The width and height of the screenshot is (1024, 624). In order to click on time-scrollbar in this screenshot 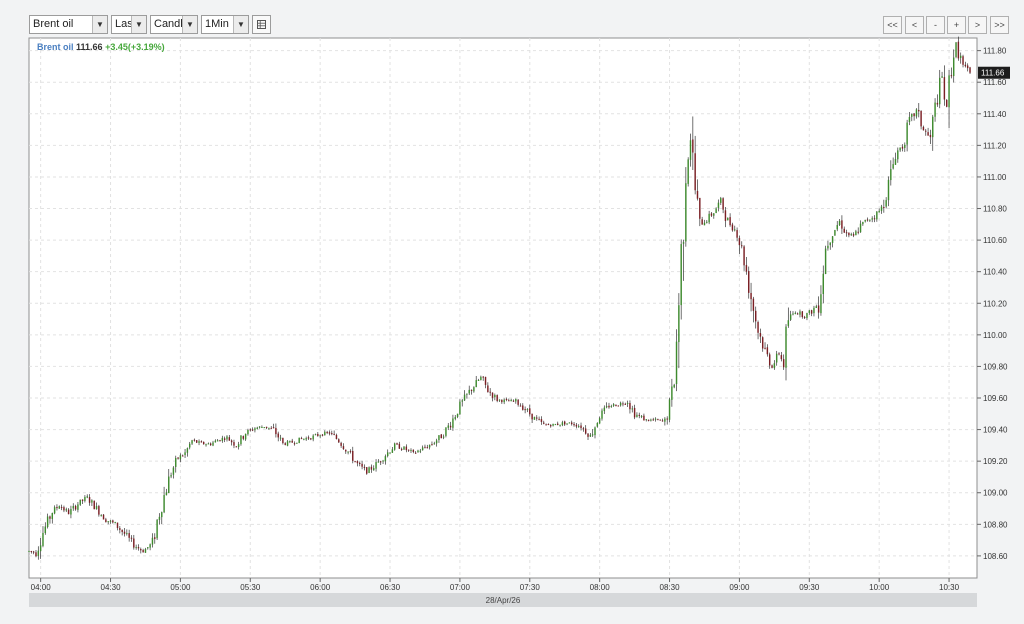, I will do `click(503, 600)`.